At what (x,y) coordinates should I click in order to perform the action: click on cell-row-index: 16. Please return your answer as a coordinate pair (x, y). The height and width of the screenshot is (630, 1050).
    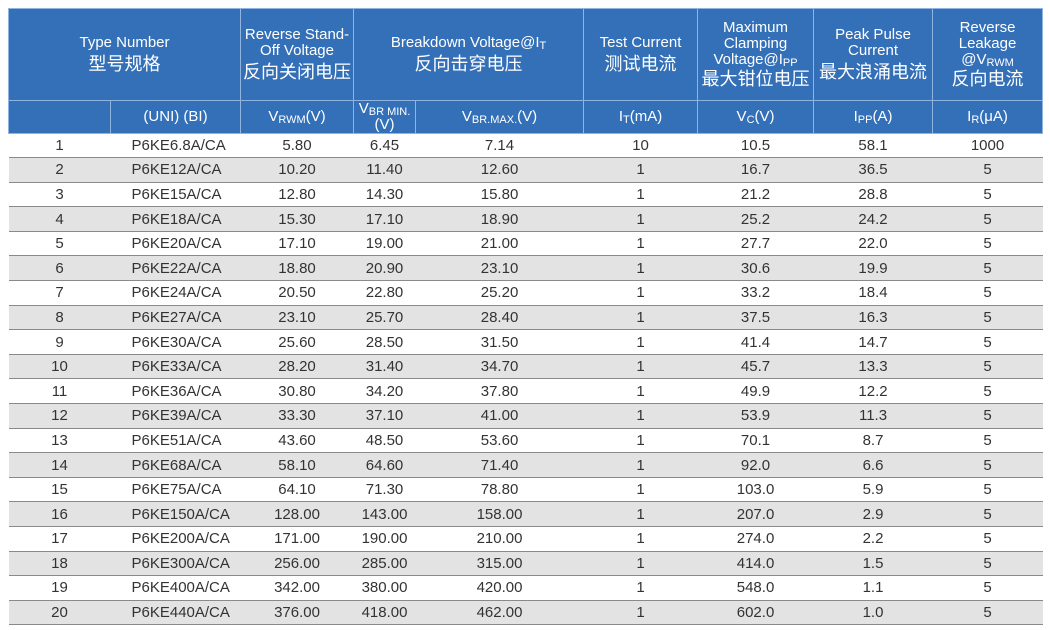
    Looking at the image, I should click on (59, 514).